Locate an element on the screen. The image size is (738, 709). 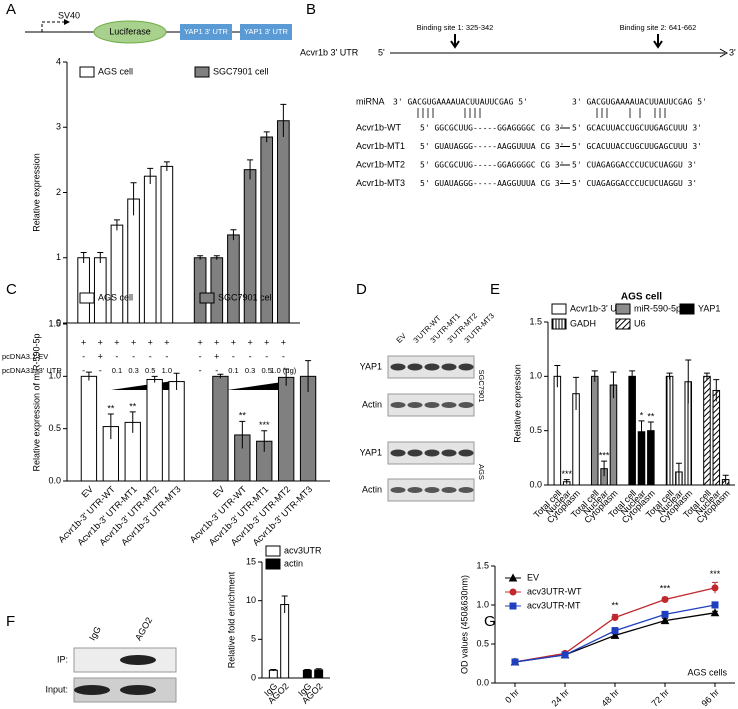
five-prime: 5' is located at coordinates (381, 52).